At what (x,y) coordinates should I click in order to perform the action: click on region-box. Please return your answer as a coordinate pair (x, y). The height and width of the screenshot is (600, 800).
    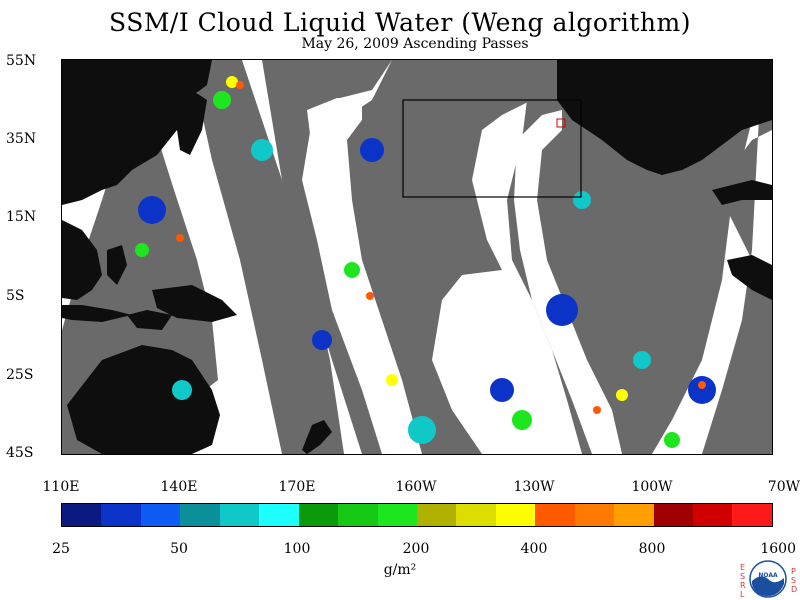
    Looking at the image, I should click on (492, 148).